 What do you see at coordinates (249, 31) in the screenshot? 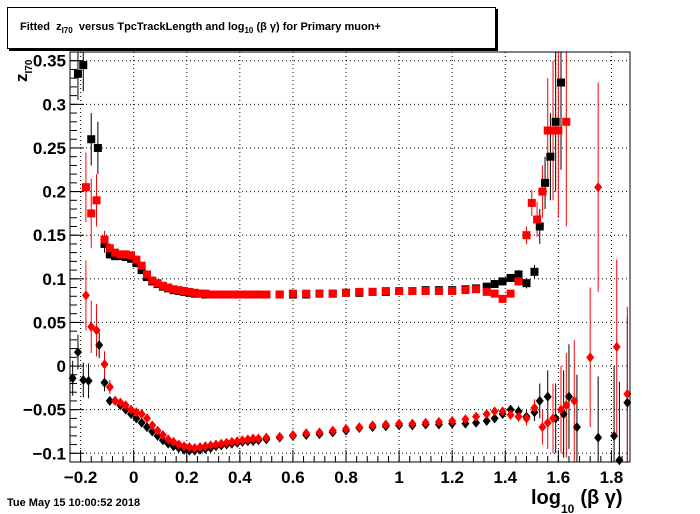
I see `title-log-sub: 10` at bounding box center [249, 31].